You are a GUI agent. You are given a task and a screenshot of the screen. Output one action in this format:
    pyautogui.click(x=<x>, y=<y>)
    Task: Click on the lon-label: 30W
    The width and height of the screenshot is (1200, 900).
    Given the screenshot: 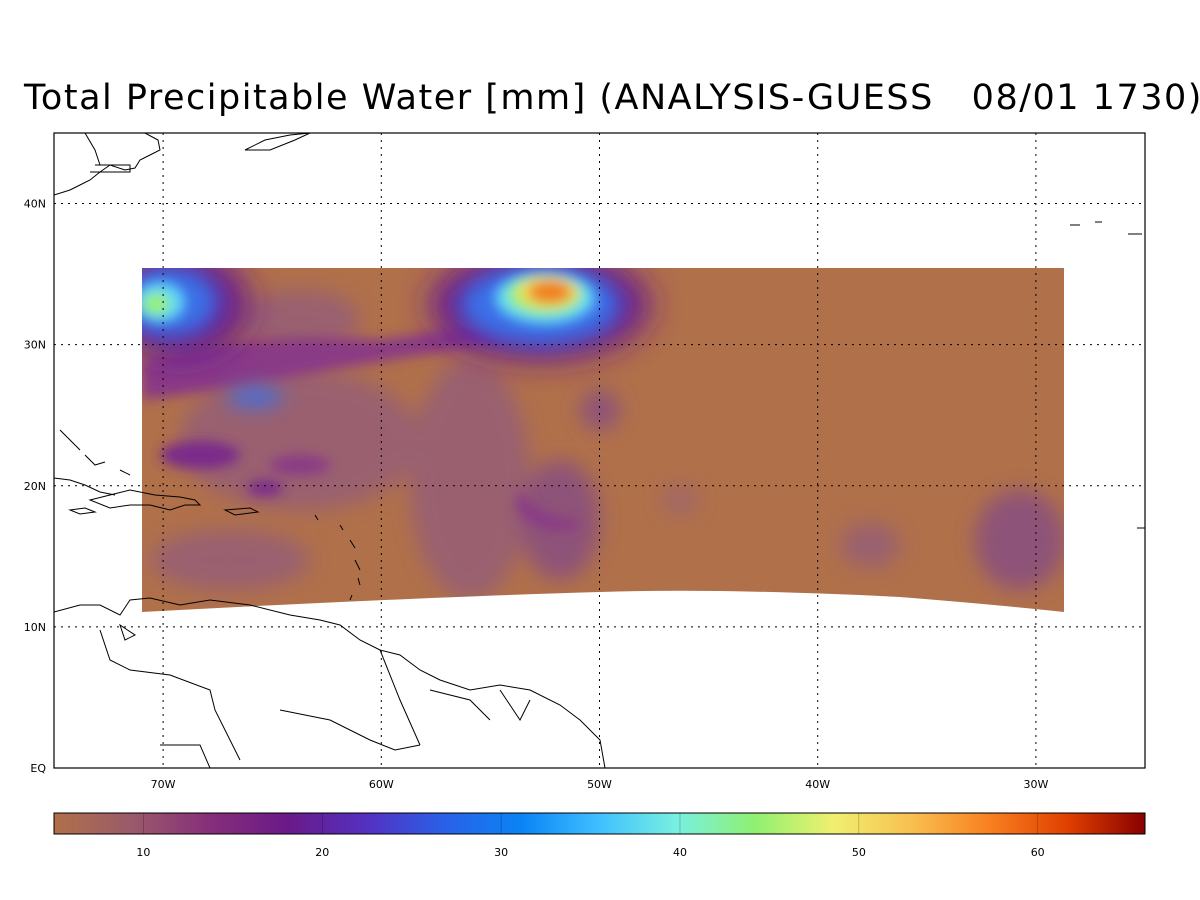 What is the action you would take?
    pyautogui.click(x=1035, y=784)
    